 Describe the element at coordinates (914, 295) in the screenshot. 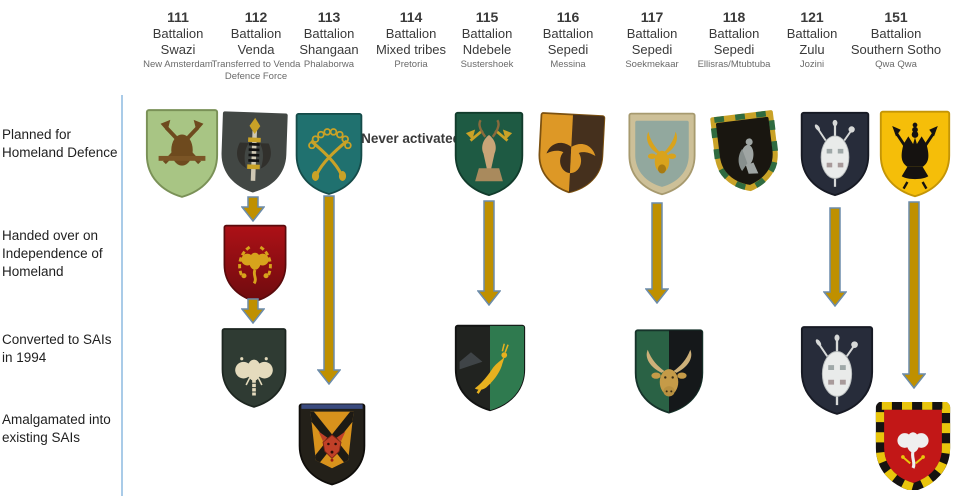

I see `arrow-151-planned-to-amalgamated` at that location.